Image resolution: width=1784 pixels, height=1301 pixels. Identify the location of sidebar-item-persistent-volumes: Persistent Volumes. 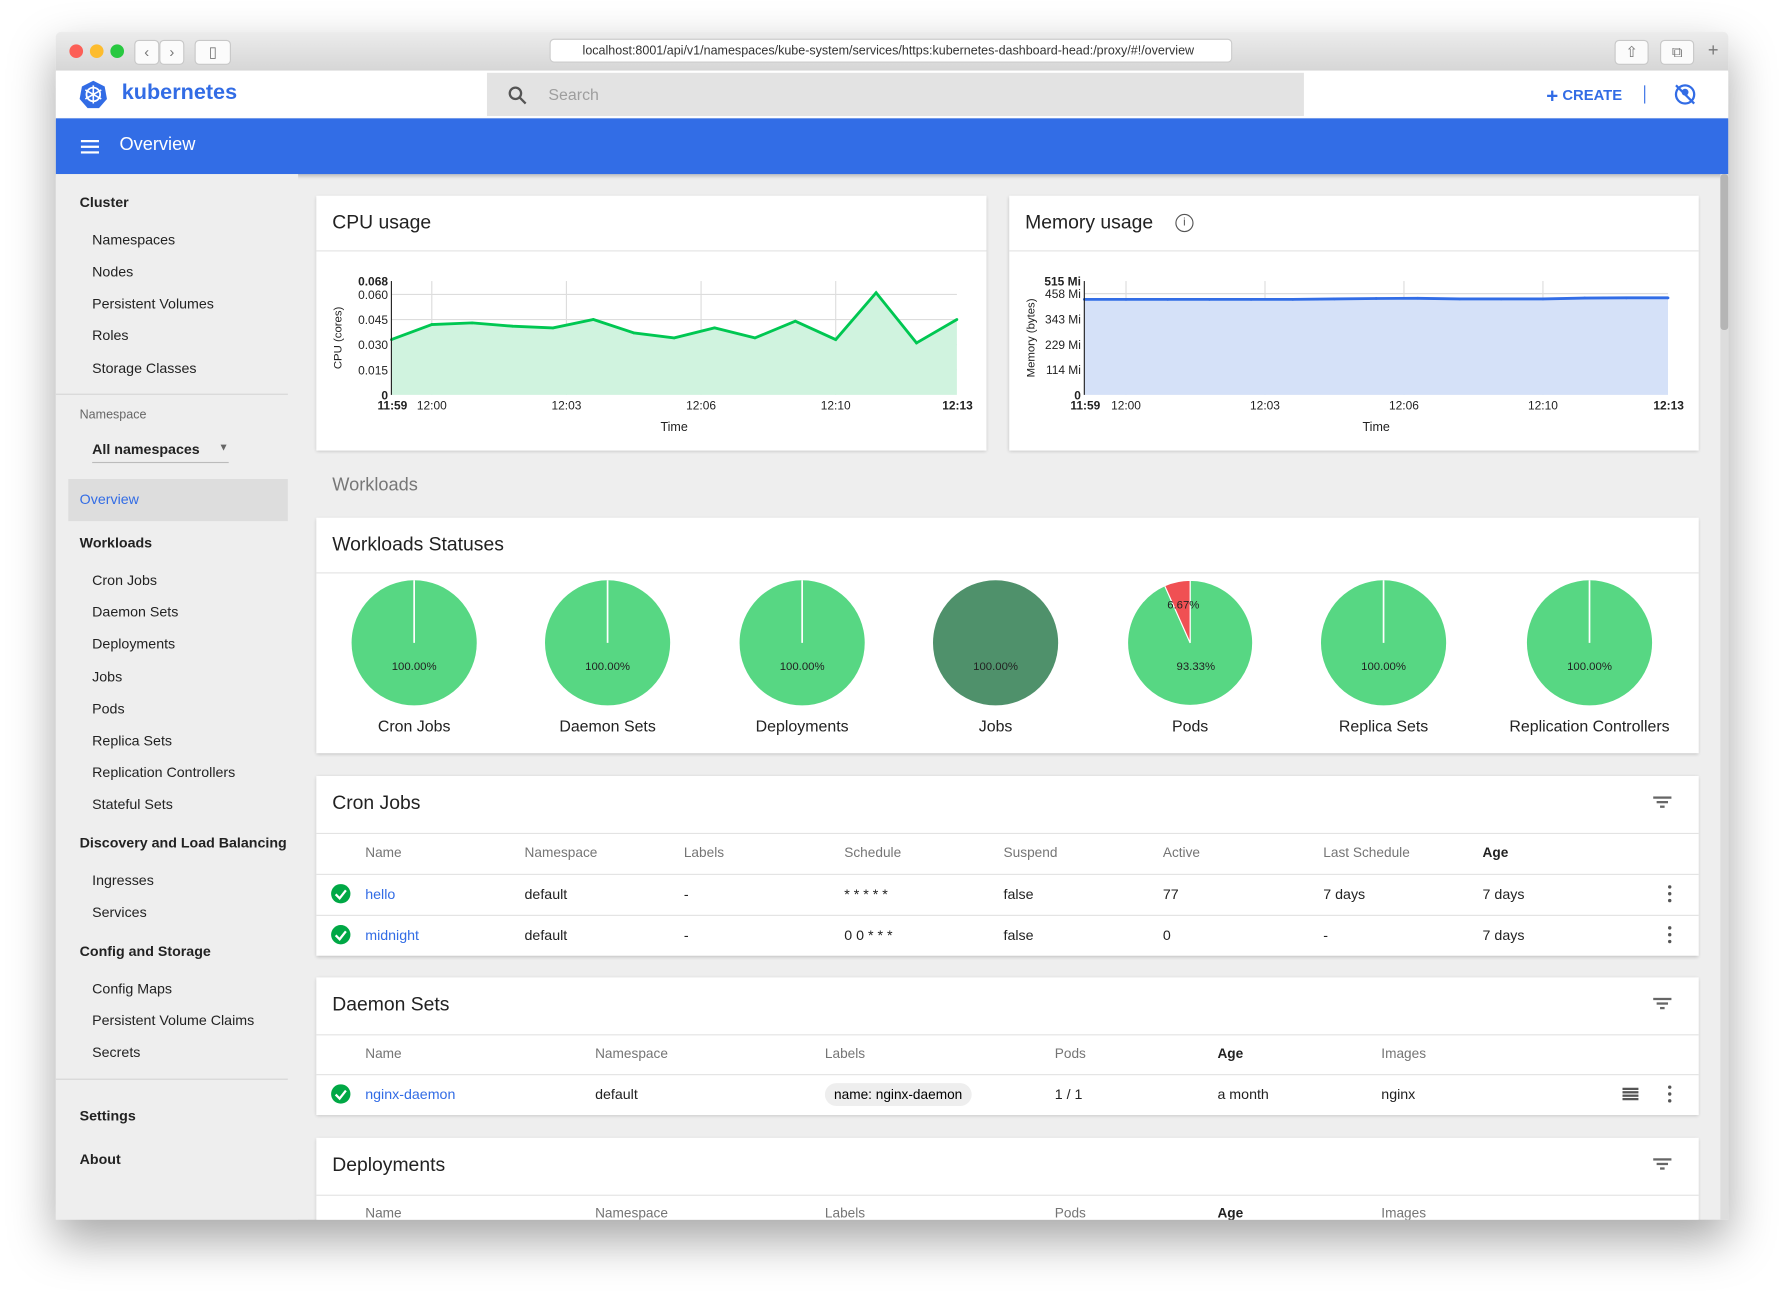
(153, 303).